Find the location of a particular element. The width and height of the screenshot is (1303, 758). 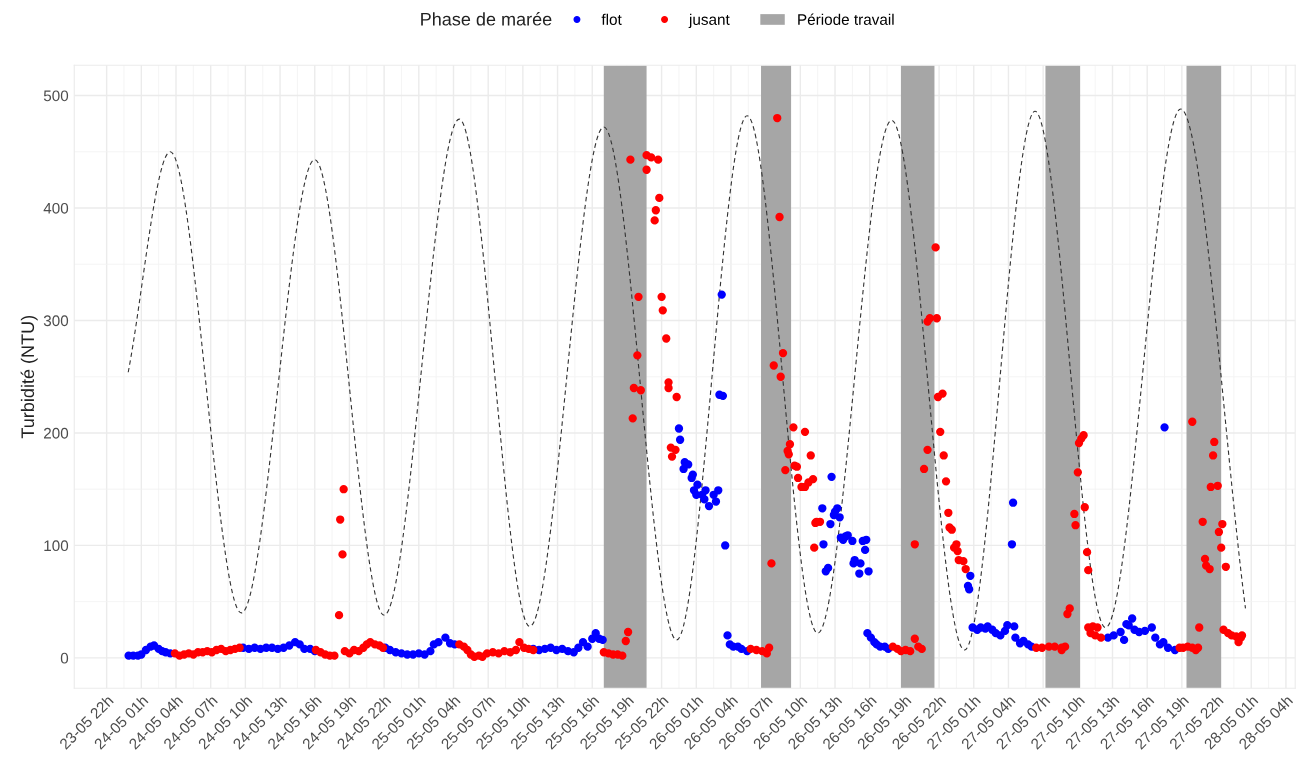

y-tick-label: 100 is located at coordinates (56, 546).